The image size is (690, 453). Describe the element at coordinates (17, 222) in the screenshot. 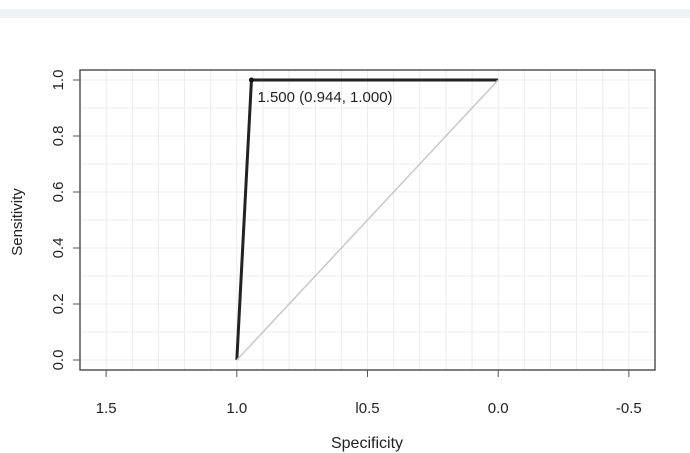

I see `y-axis-title: Sensitivity` at that location.